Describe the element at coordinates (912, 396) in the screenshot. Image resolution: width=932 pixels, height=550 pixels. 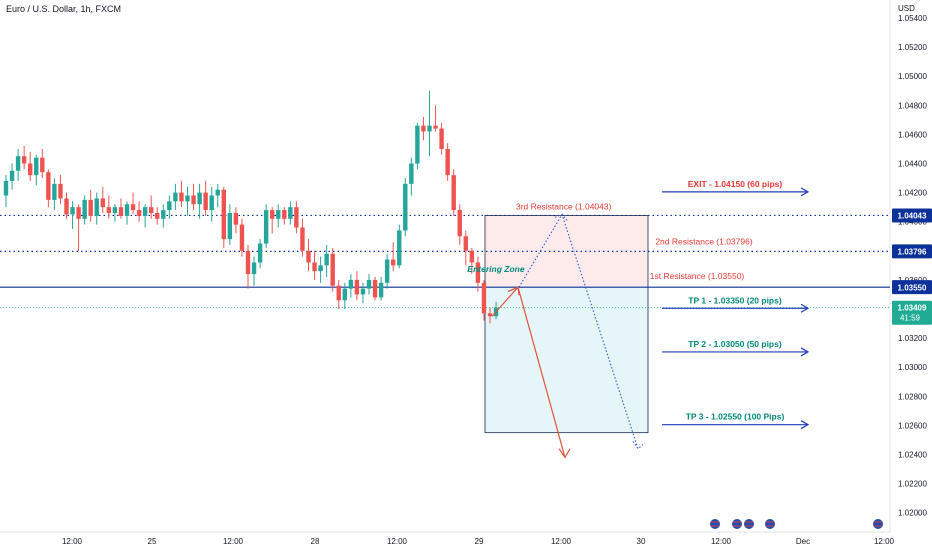
I see `y-tick-label: 1.02800` at that location.